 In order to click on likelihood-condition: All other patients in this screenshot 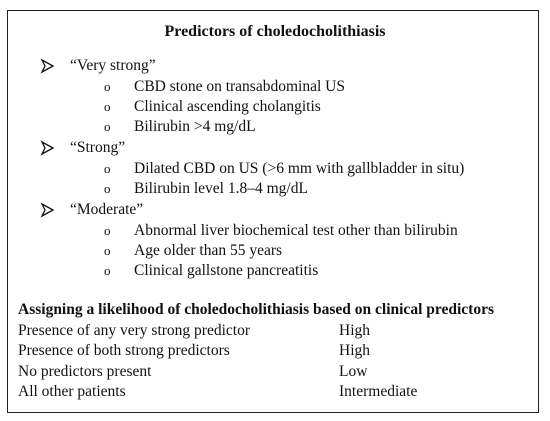, I will do `click(72, 391)`.